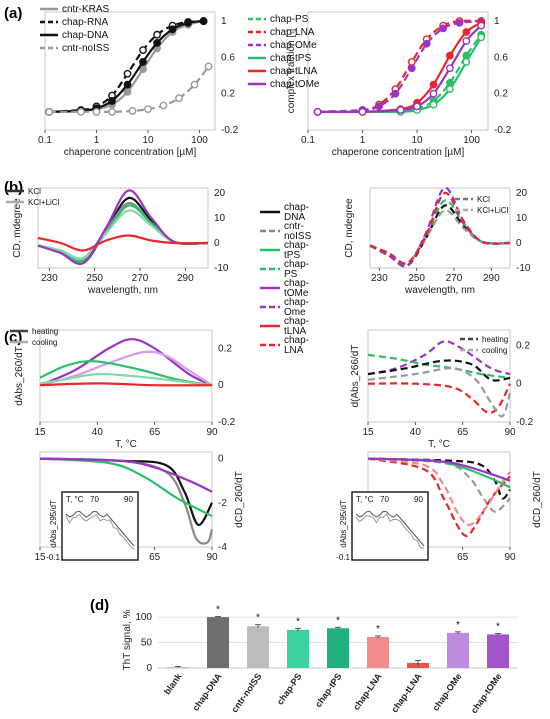 The width and height of the screenshot is (550, 719). I want to click on b-left-y-axis-title: CD, mdegree, so click(17, 228).